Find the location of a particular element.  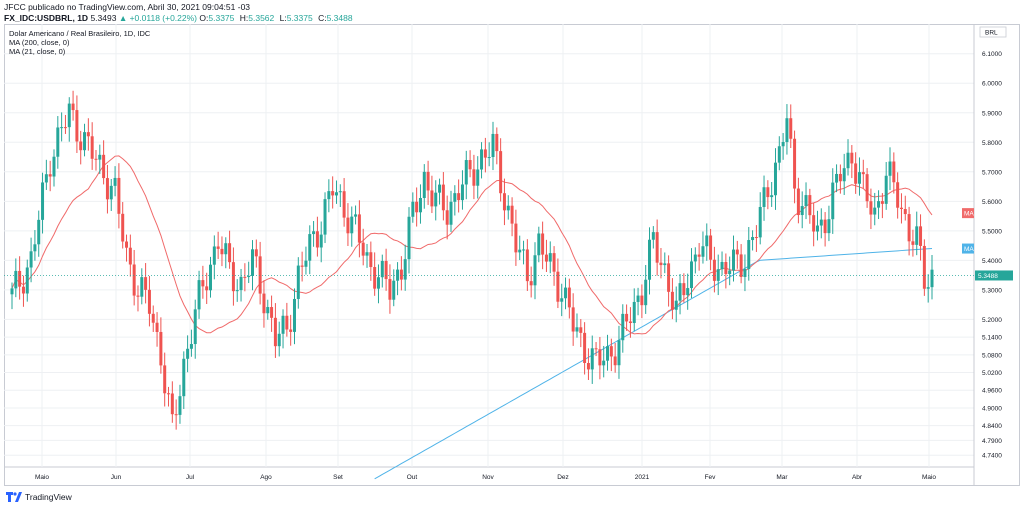

y-tick-label: 4.7400 is located at coordinates (992, 456).